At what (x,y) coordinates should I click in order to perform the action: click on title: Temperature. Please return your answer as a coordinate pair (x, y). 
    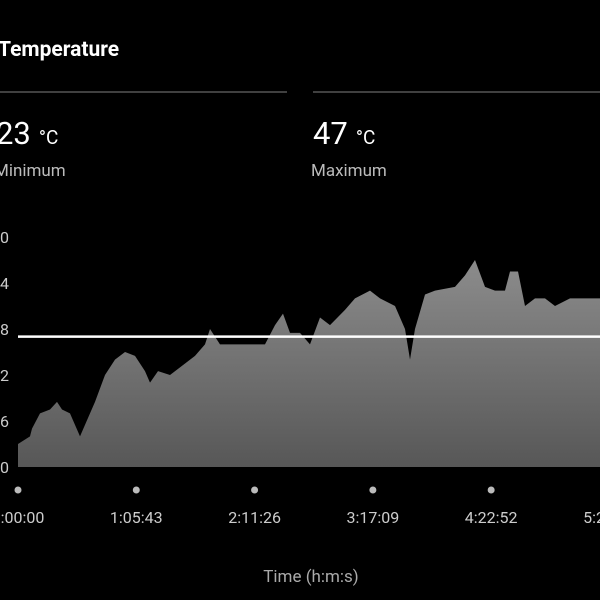
    Looking at the image, I should click on (59, 50).